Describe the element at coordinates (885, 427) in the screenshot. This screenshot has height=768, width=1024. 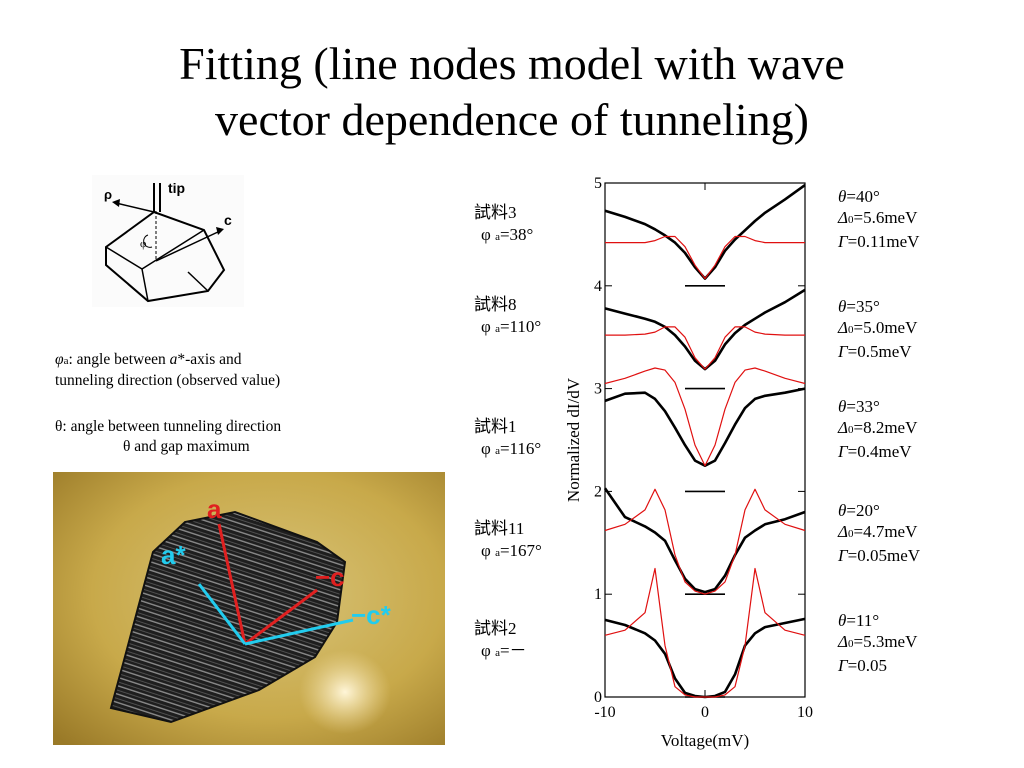
I see `fit-delta: =8.2meV` at that location.